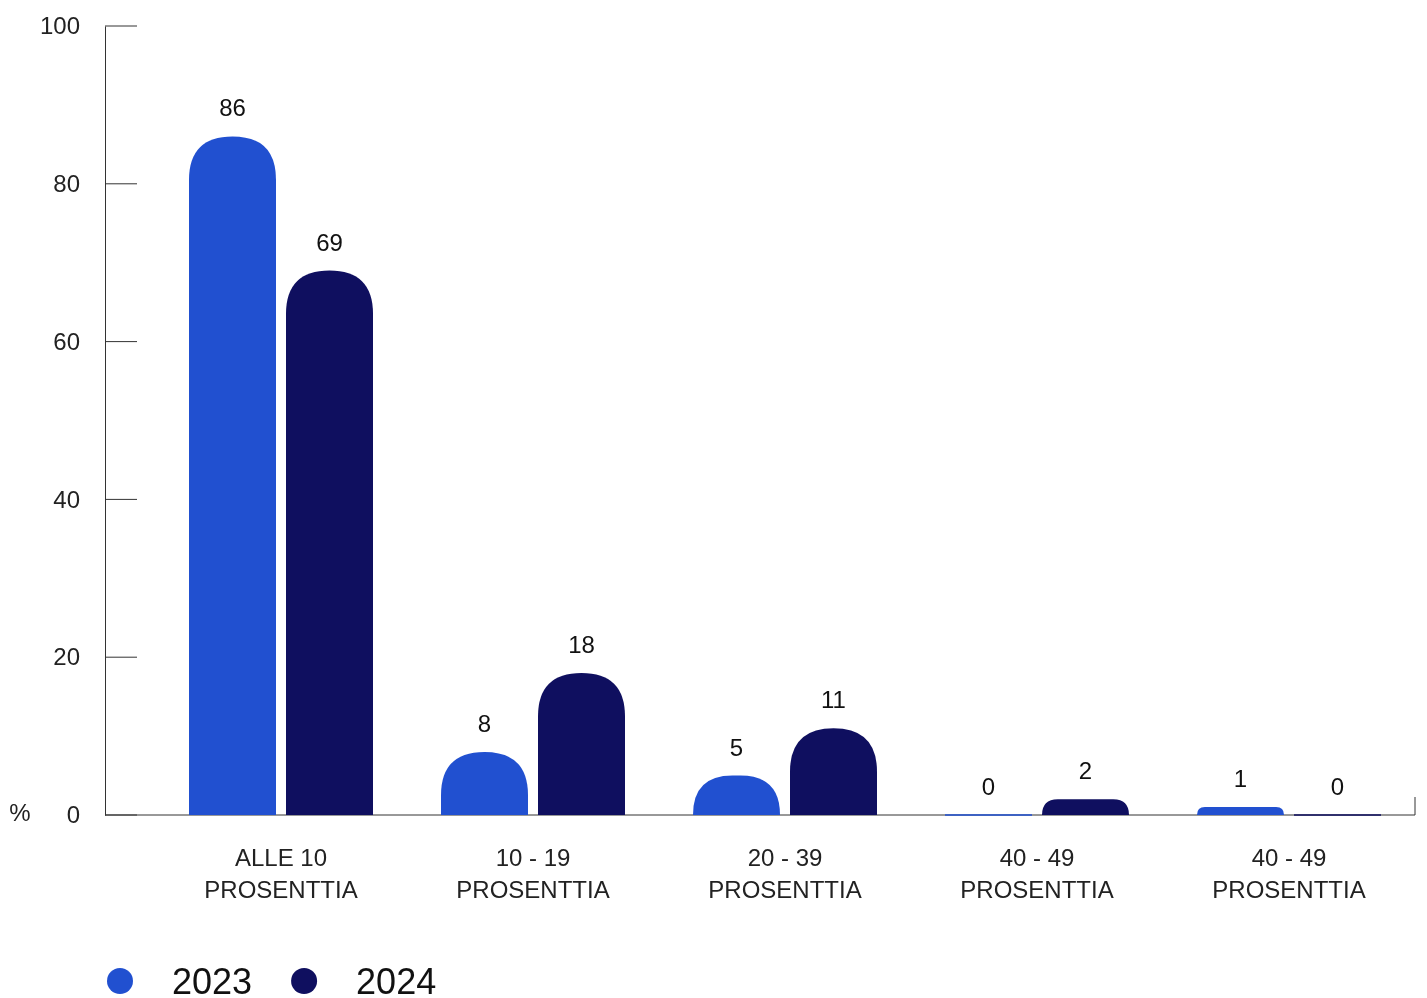 The width and height of the screenshot is (1427, 998). What do you see at coordinates (232, 108) in the screenshot?
I see `data-label: 86` at bounding box center [232, 108].